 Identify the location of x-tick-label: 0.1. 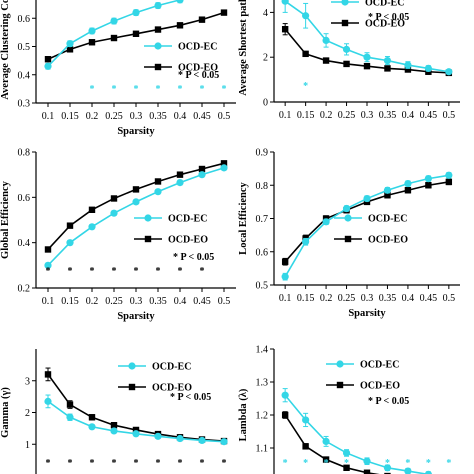
(48, 116).